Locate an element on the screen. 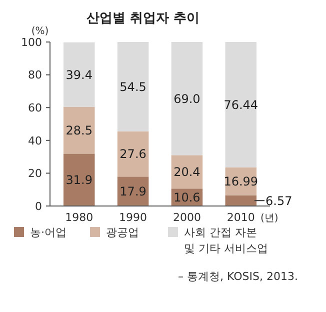 This screenshot has height=312, width=326. x-tick-label: 1990 is located at coordinates (133, 217).